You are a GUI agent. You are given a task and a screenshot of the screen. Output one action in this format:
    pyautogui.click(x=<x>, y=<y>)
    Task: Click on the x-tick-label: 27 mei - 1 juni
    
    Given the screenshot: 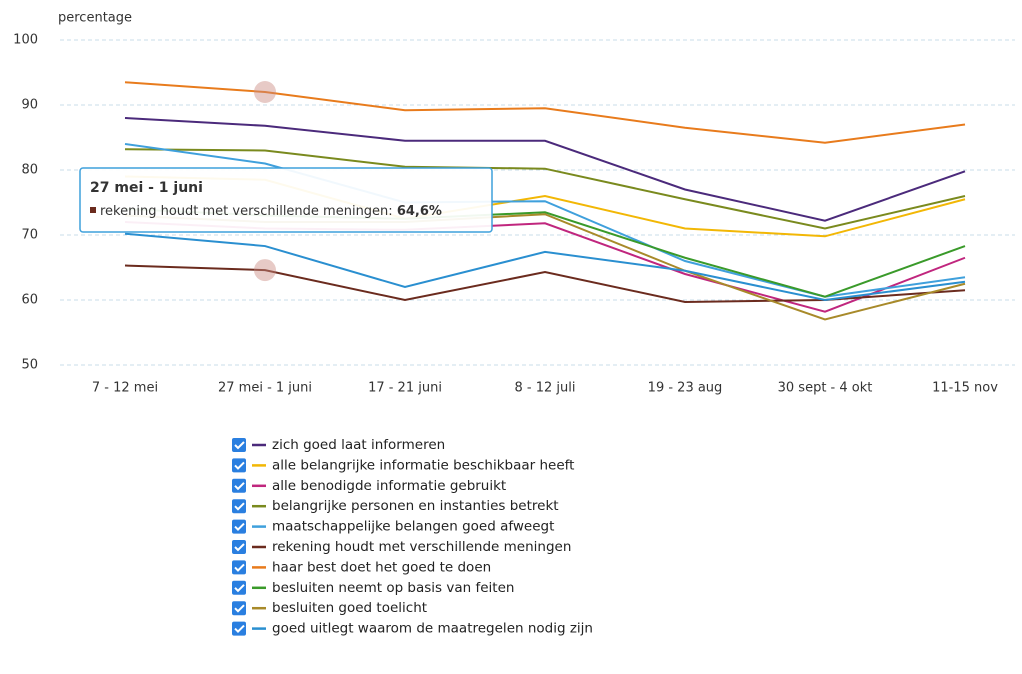 What is the action you would take?
    pyautogui.click(x=265, y=388)
    